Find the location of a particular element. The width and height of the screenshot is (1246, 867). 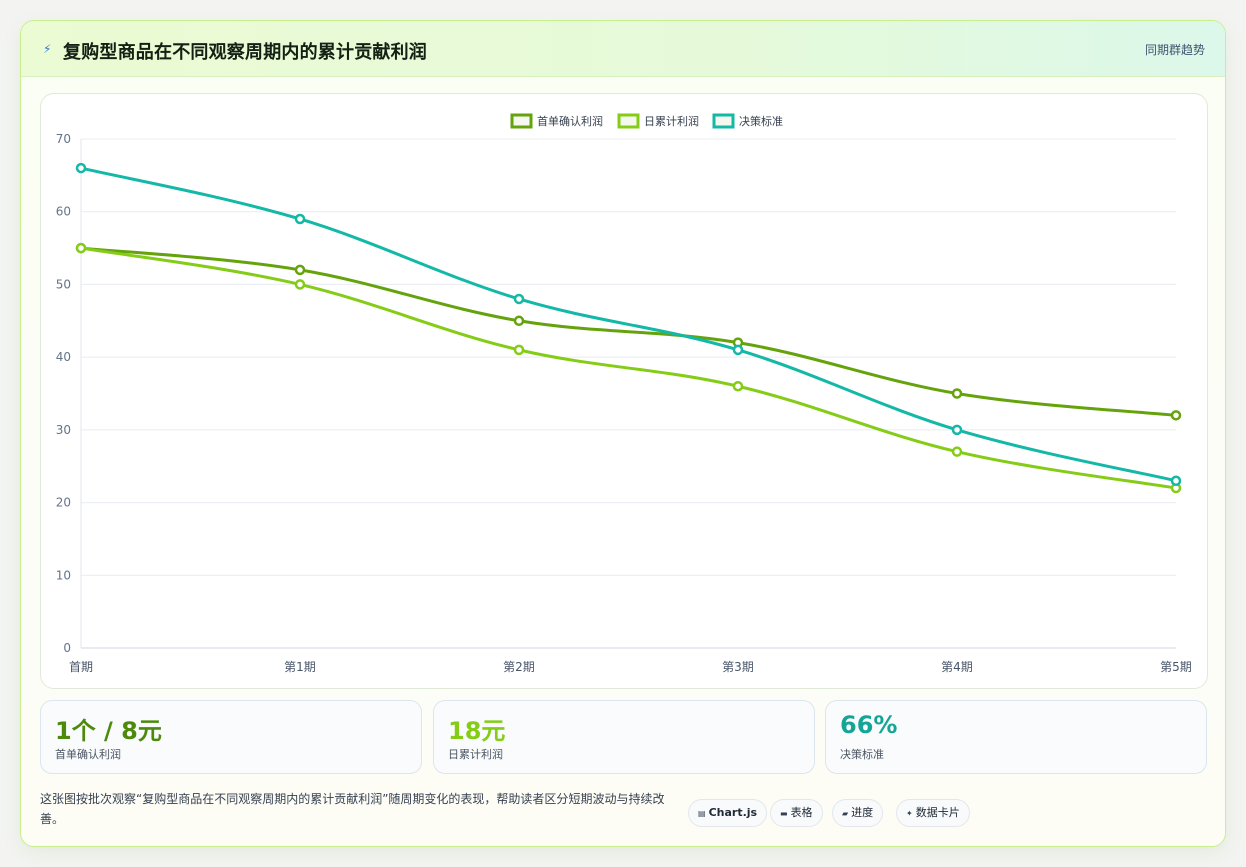

stat-label: 首单确认利润 is located at coordinates (88, 754).